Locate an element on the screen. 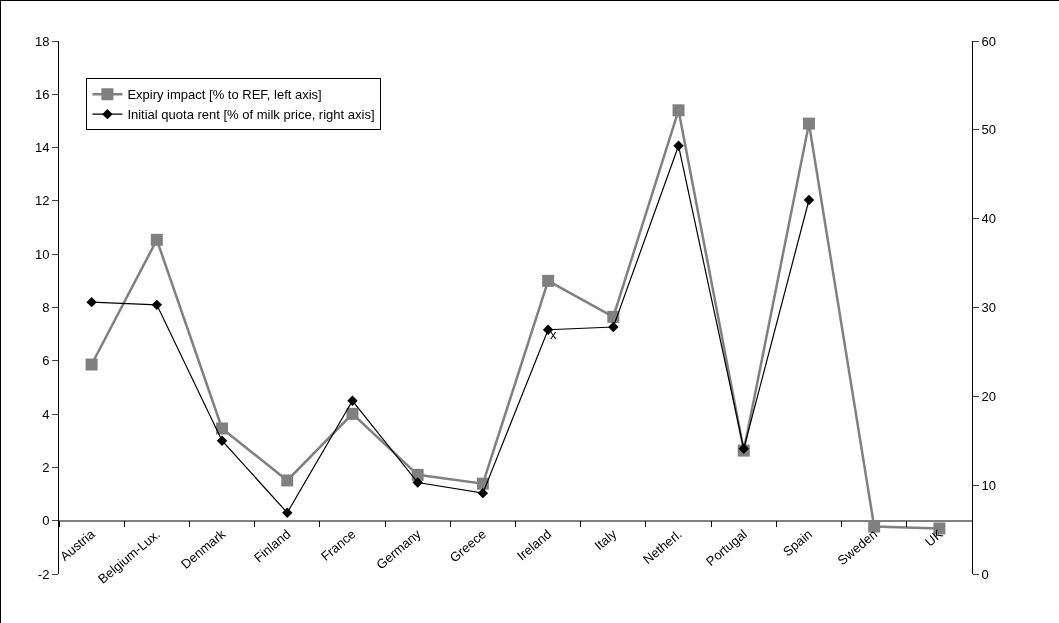 The image size is (1059, 623). y2-tick-label: 10 is located at coordinates (989, 485).